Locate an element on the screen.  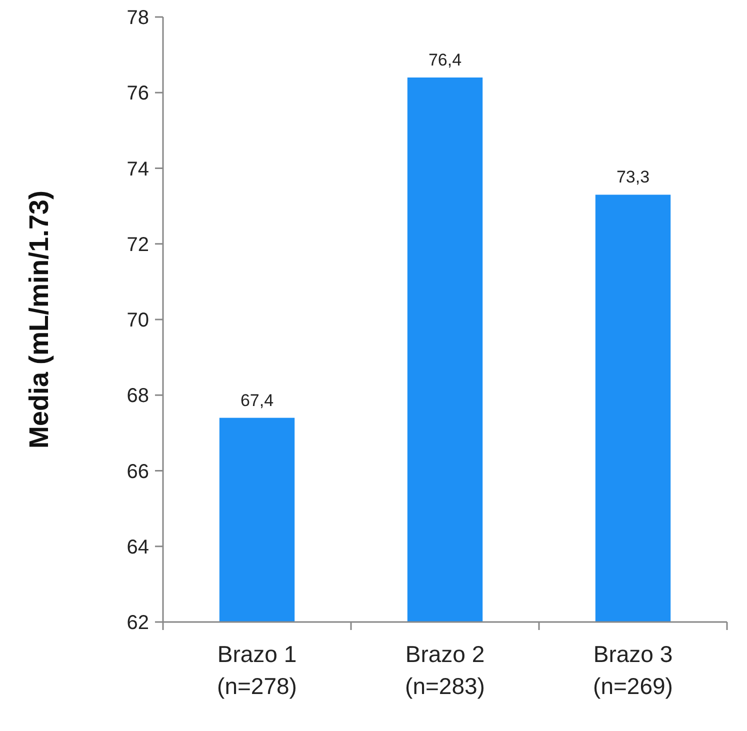
x-tick-label: Brazo 3 (n=269) is located at coordinates (633, 670).